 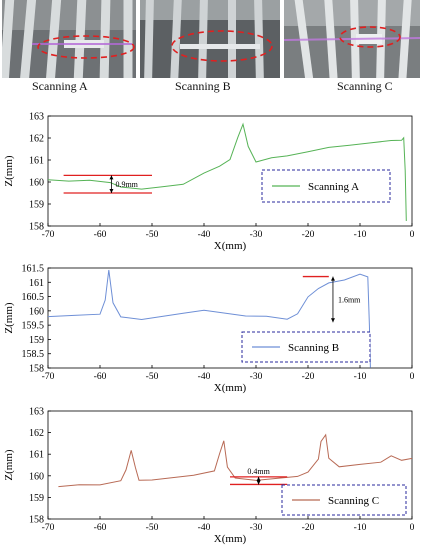 I want to click on legend-label: Scanning C, so click(x=353, y=501).